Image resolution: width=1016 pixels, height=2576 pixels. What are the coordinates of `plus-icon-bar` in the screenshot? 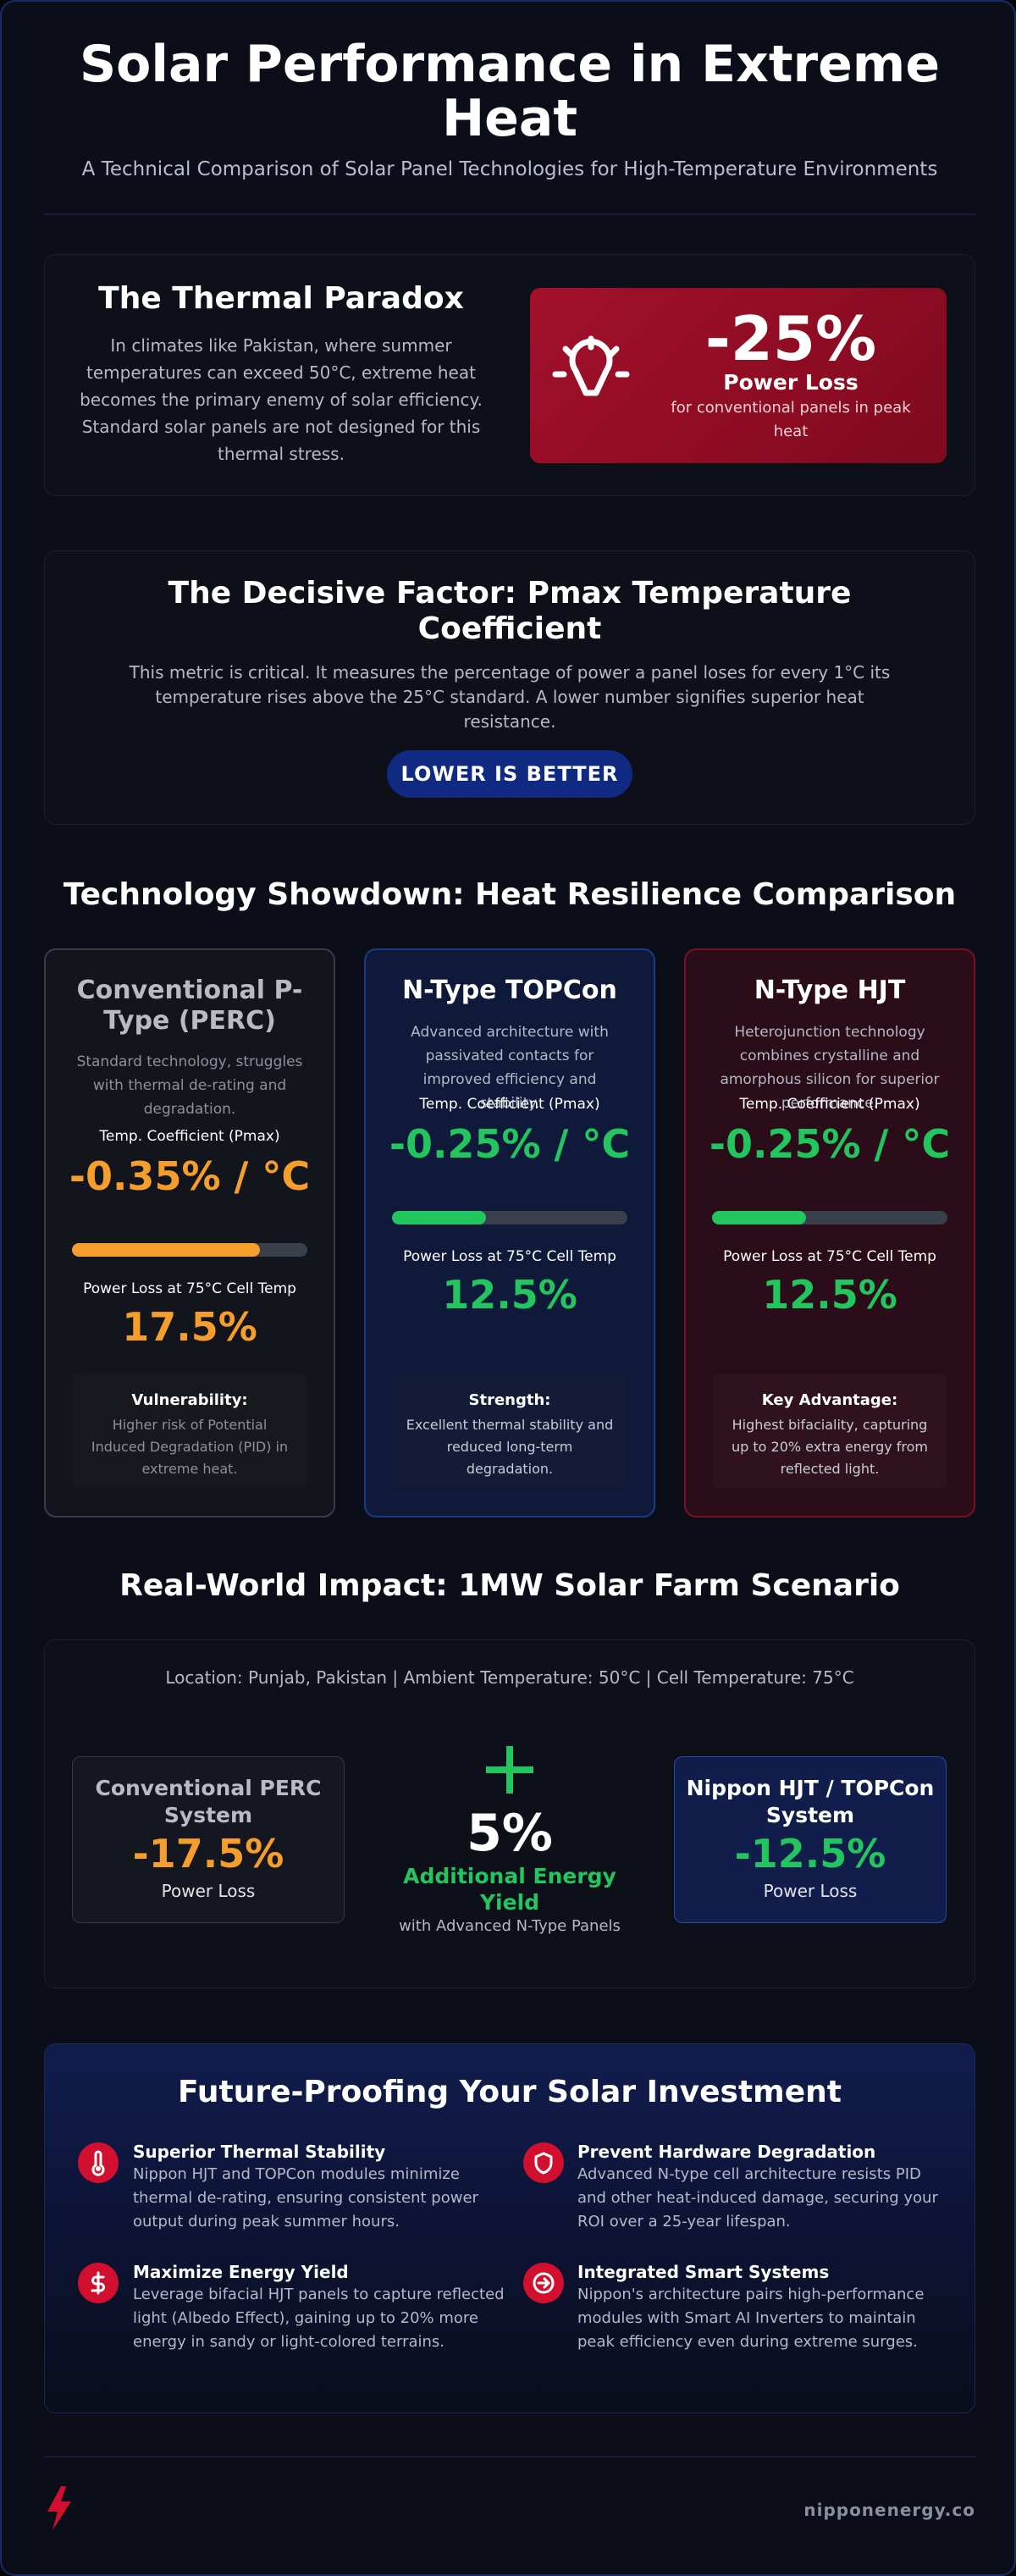 It's located at (509, 1770).